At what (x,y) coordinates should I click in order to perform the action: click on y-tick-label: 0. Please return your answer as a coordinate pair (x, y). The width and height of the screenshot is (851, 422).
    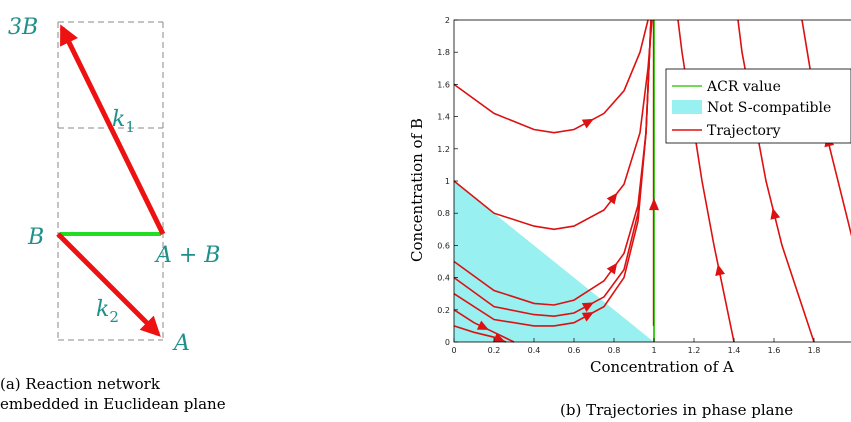
    Looking at the image, I should click on (447, 342).